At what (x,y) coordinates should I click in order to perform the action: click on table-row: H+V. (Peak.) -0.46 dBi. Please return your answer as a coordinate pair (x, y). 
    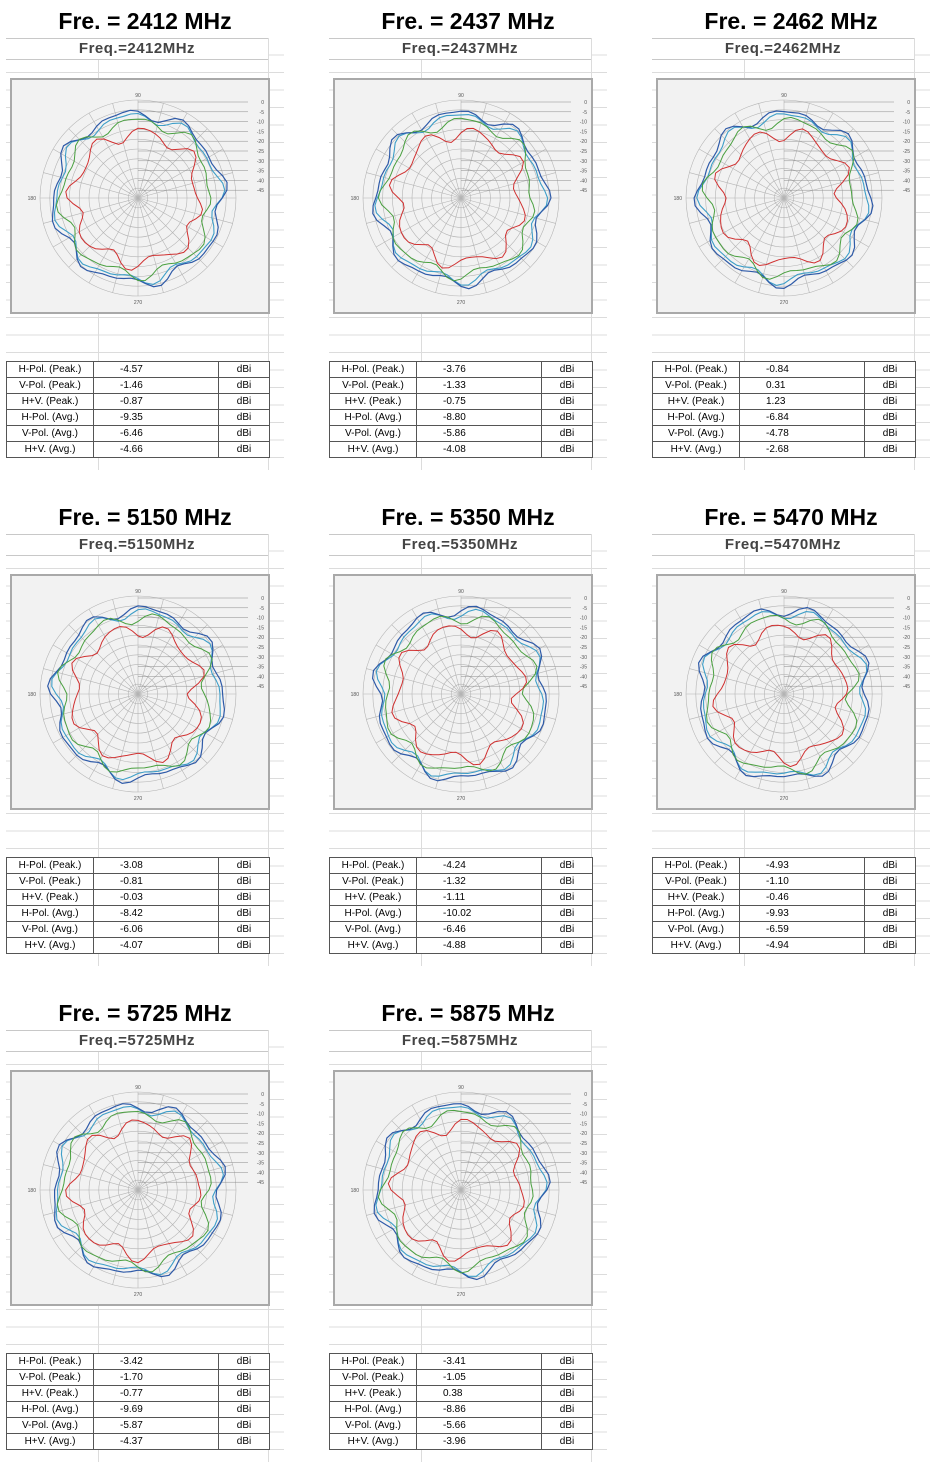
    Looking at the image, I should click on (784, 897).